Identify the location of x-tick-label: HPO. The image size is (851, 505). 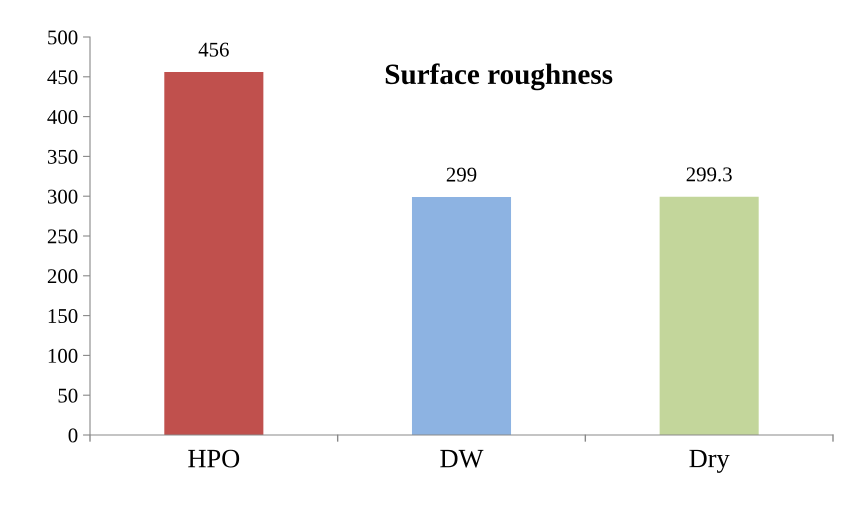
(214, 459).